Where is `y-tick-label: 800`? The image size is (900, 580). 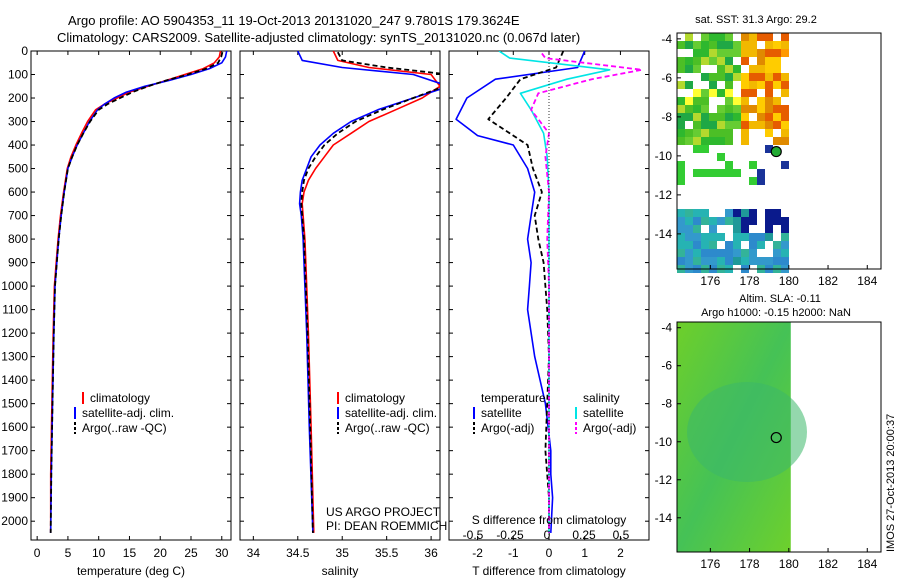
y-tick-label: 800 is located at coordinates (18, 239).